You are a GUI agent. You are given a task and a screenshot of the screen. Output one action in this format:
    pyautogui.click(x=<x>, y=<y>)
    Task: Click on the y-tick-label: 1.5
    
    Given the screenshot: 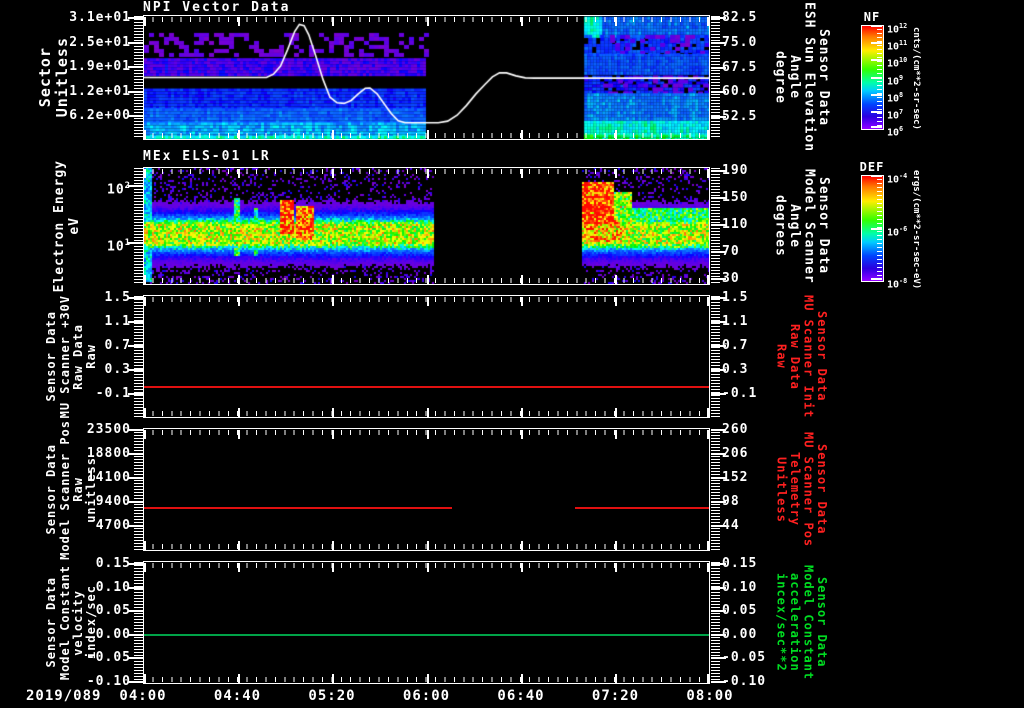 What is the action you would take?
    pyautogui.click(x=117, y=297)
    